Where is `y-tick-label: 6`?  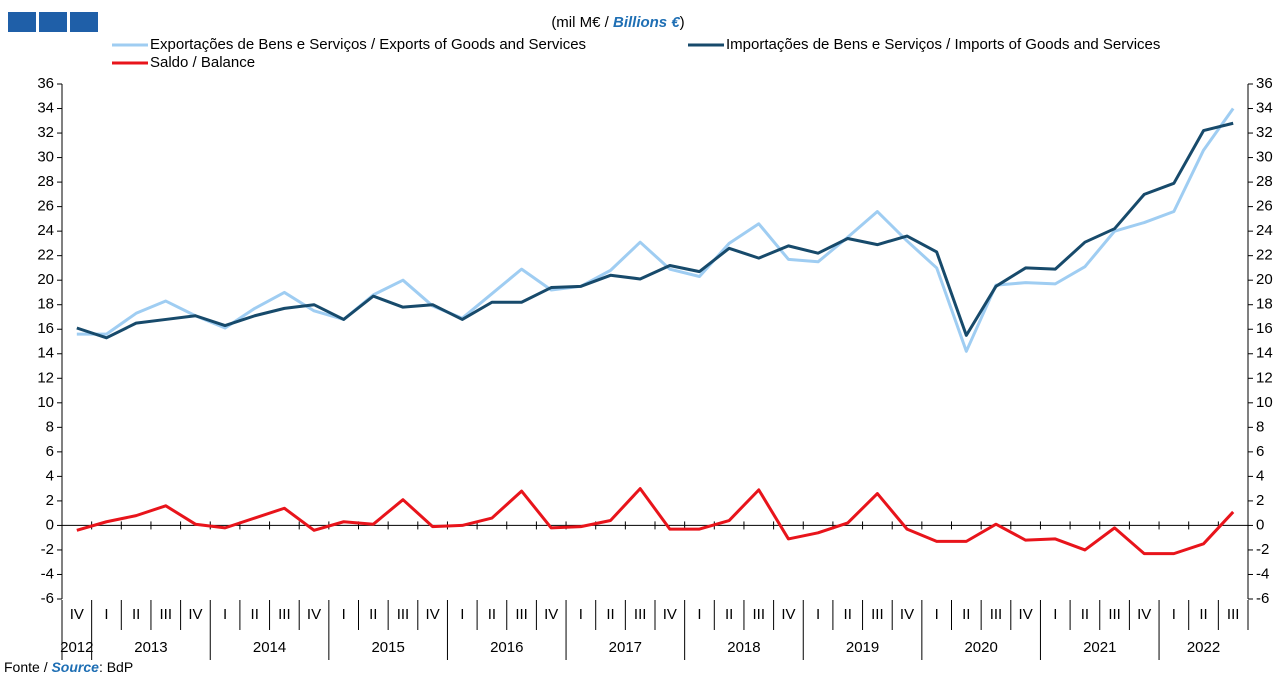 y-tick-label: 6 is located at coordinates (50, 451).